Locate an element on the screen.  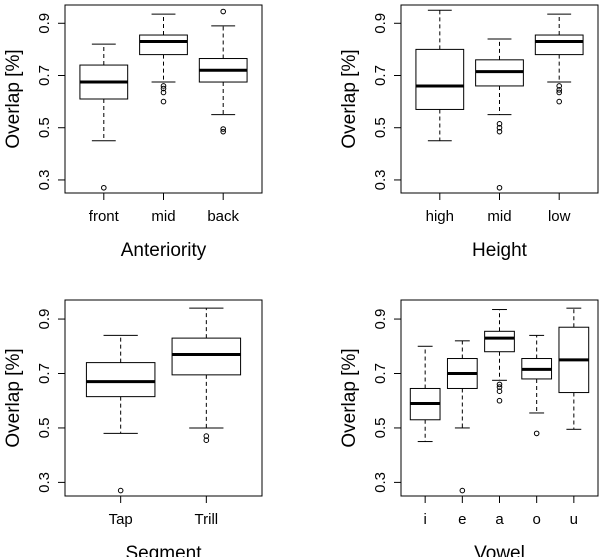
box-u is located at coordinates (574, 368).